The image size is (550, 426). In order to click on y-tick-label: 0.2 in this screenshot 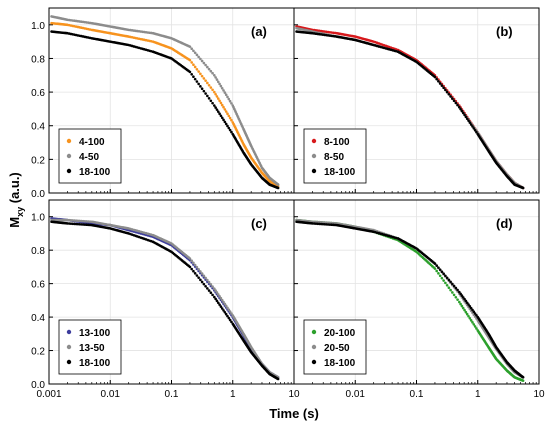, I will do `click(38, 352)`.